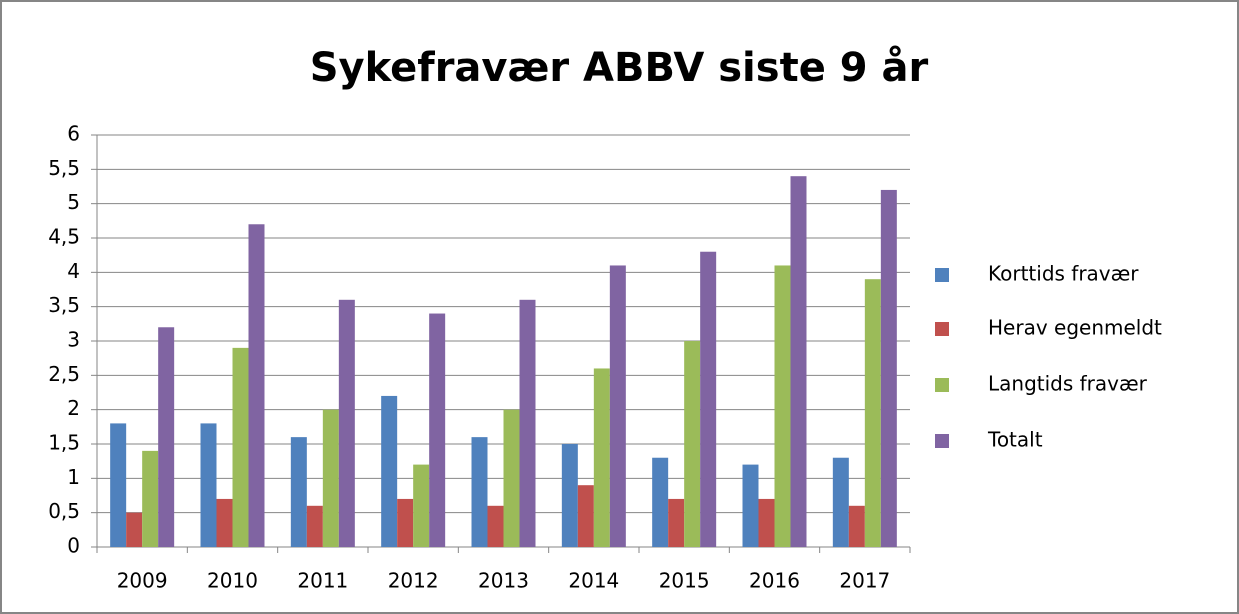  I want to click on y-tick-label: 3,5, so click(64, 305).